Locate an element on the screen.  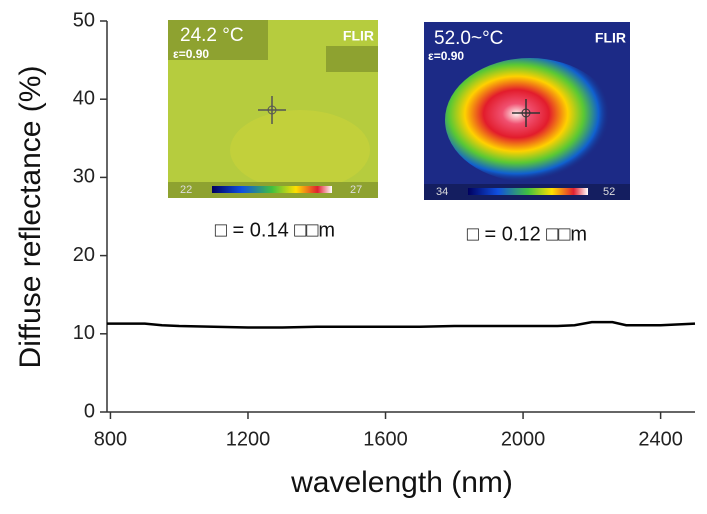
x-tick-label: 2400 is located at coordinates (660, 439).